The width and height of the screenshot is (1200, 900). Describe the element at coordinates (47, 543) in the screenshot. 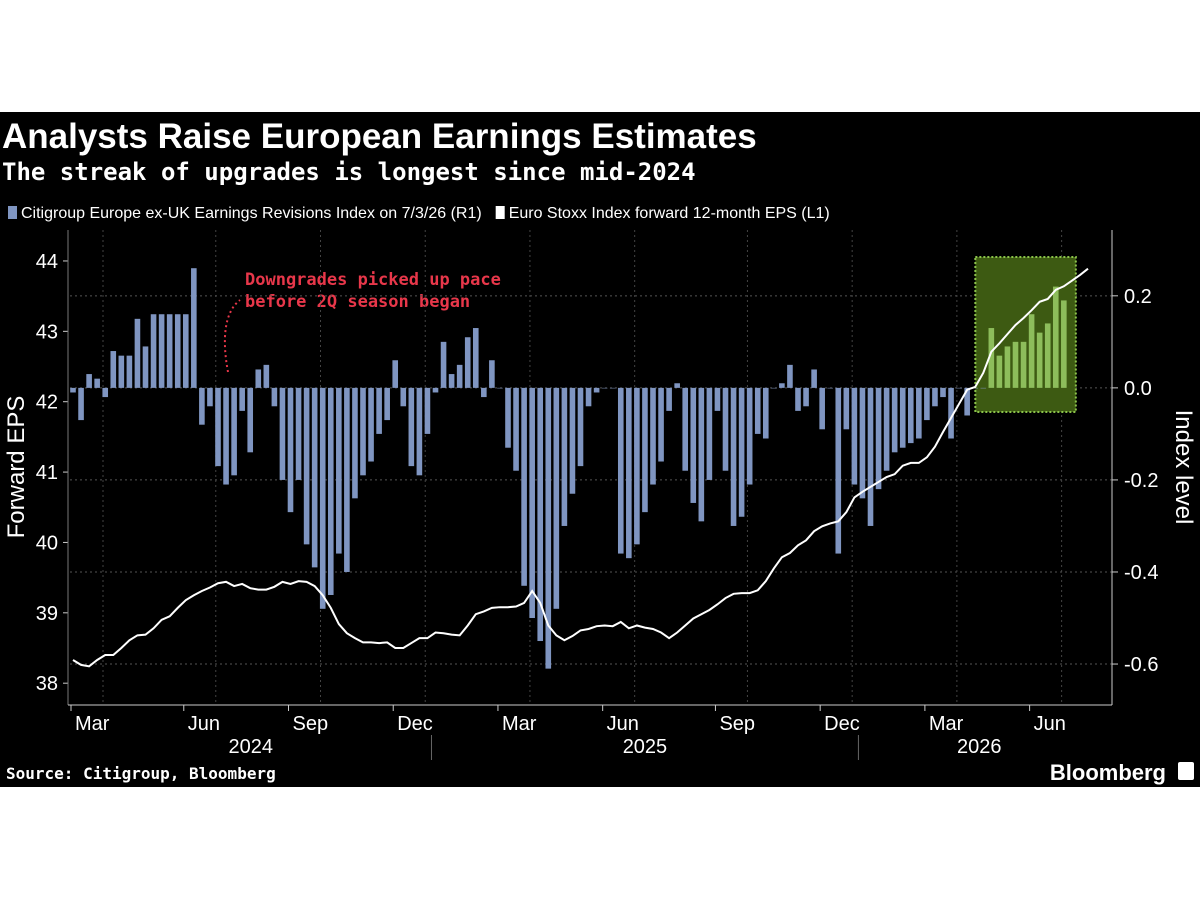

I see `y-tick-label: 40` at that location.